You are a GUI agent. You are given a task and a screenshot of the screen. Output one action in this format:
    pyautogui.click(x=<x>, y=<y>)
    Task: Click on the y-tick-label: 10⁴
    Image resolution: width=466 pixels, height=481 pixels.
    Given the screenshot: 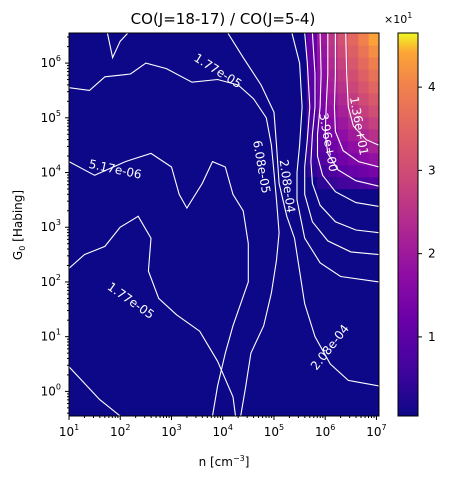 What is the action you would take?
    pyautogui.click(x=51, y=172)
    